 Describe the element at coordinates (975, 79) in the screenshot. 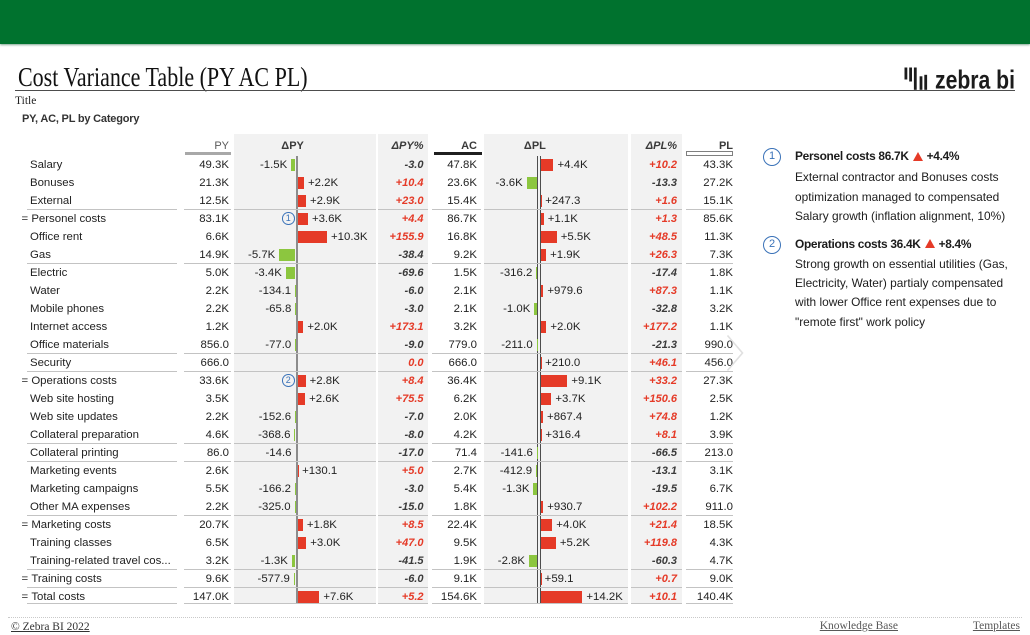

I see `svg-text: zebra bi` at that location.